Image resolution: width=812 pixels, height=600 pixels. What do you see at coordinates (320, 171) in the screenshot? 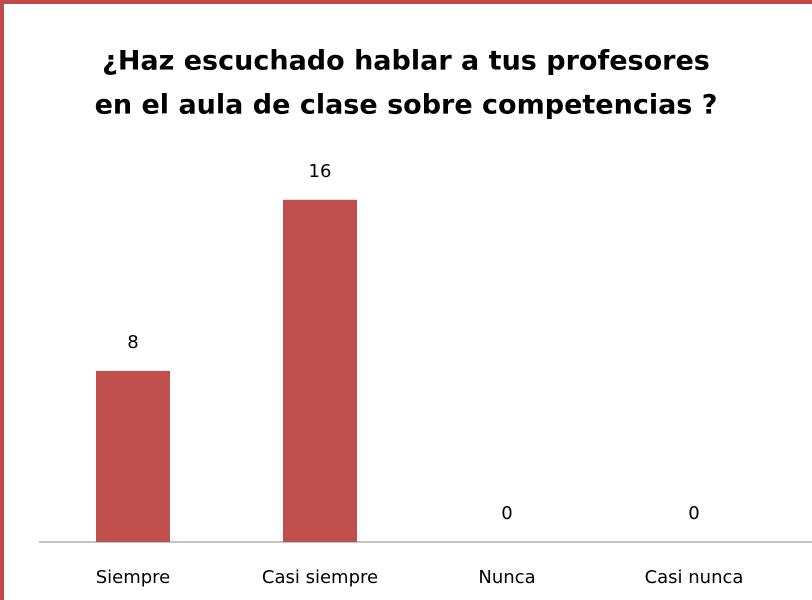
I see `data-label: 16` at bounding box center [320, 171].